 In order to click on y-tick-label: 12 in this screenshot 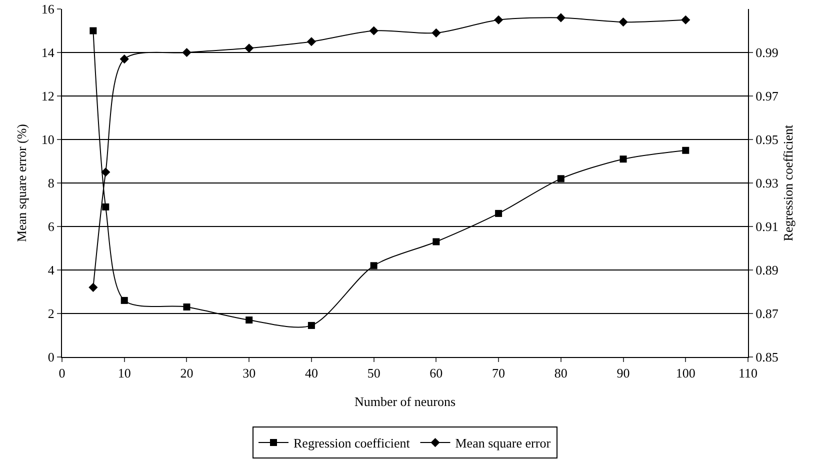, I will do `click(47, 96)`.